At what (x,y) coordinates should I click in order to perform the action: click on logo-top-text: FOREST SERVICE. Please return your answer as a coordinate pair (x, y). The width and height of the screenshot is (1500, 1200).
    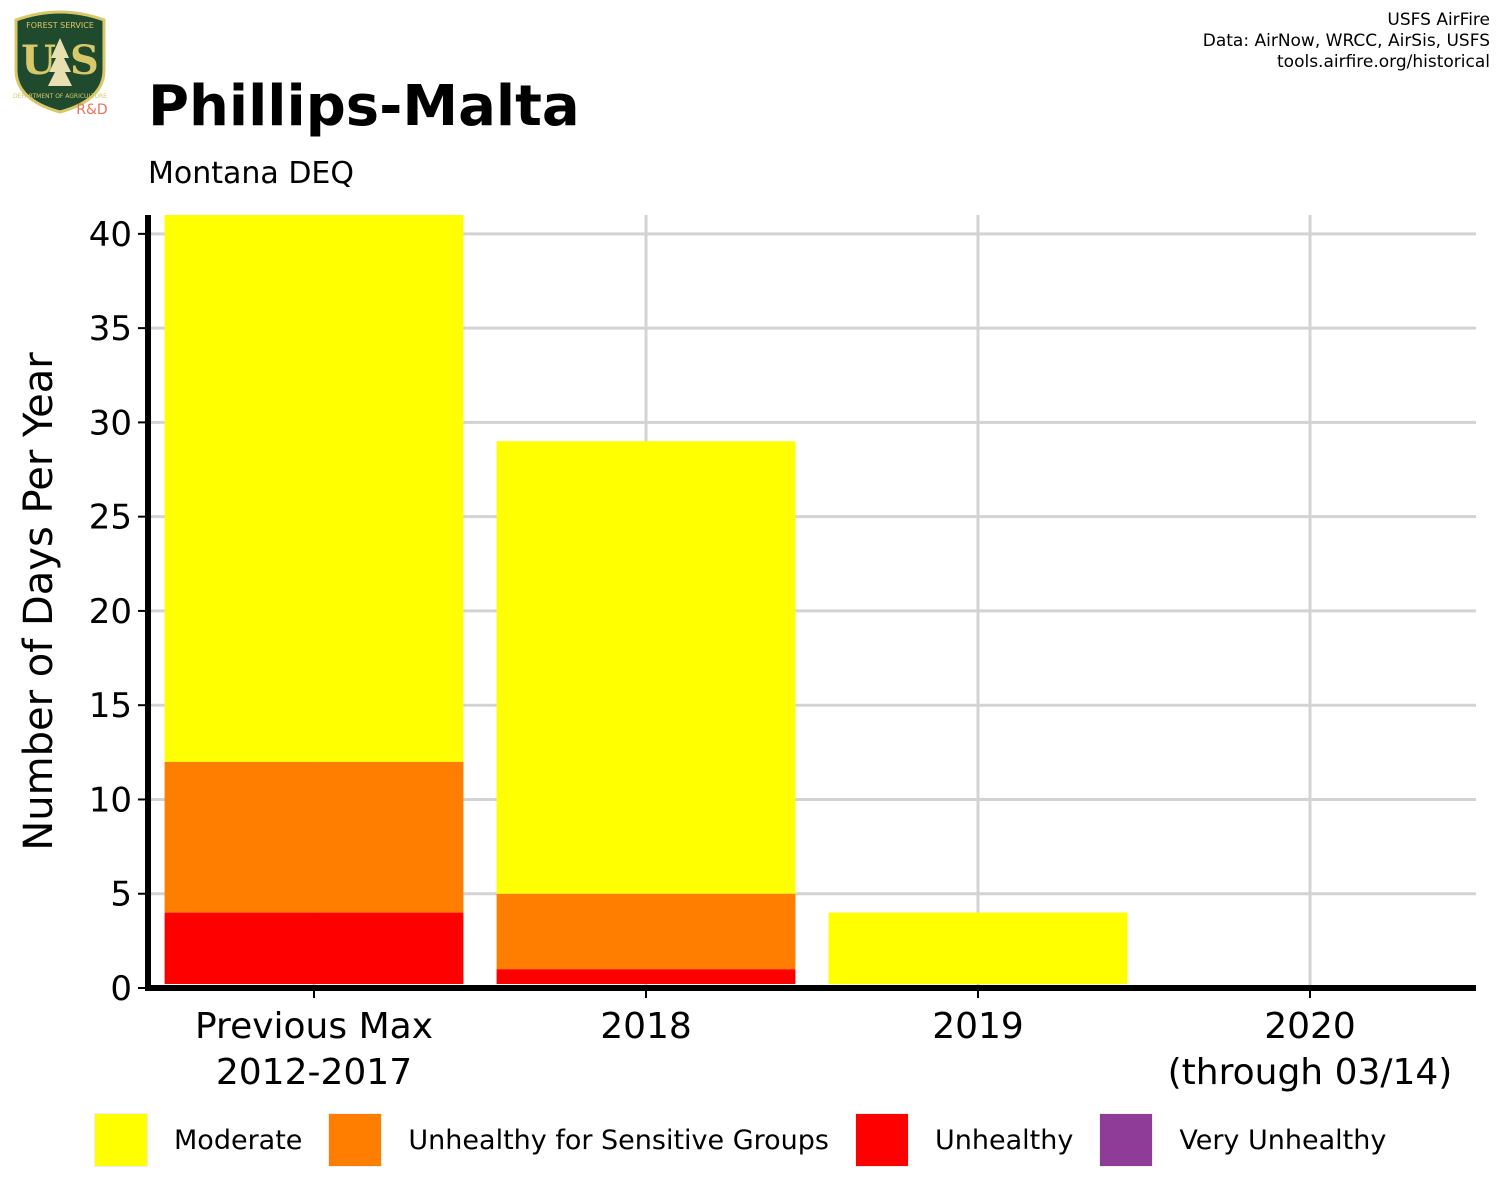
    Looking at the image, I should click on (60, 25).